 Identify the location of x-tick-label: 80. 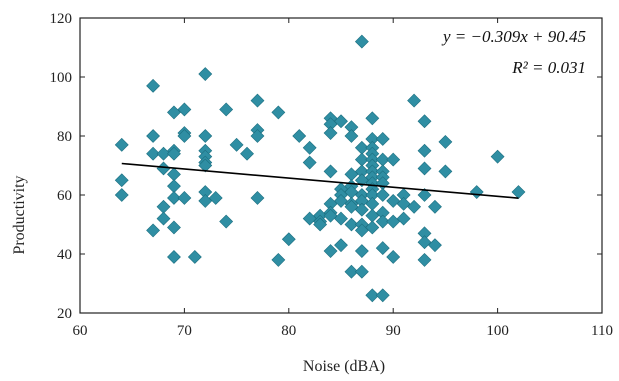
(288, 331).